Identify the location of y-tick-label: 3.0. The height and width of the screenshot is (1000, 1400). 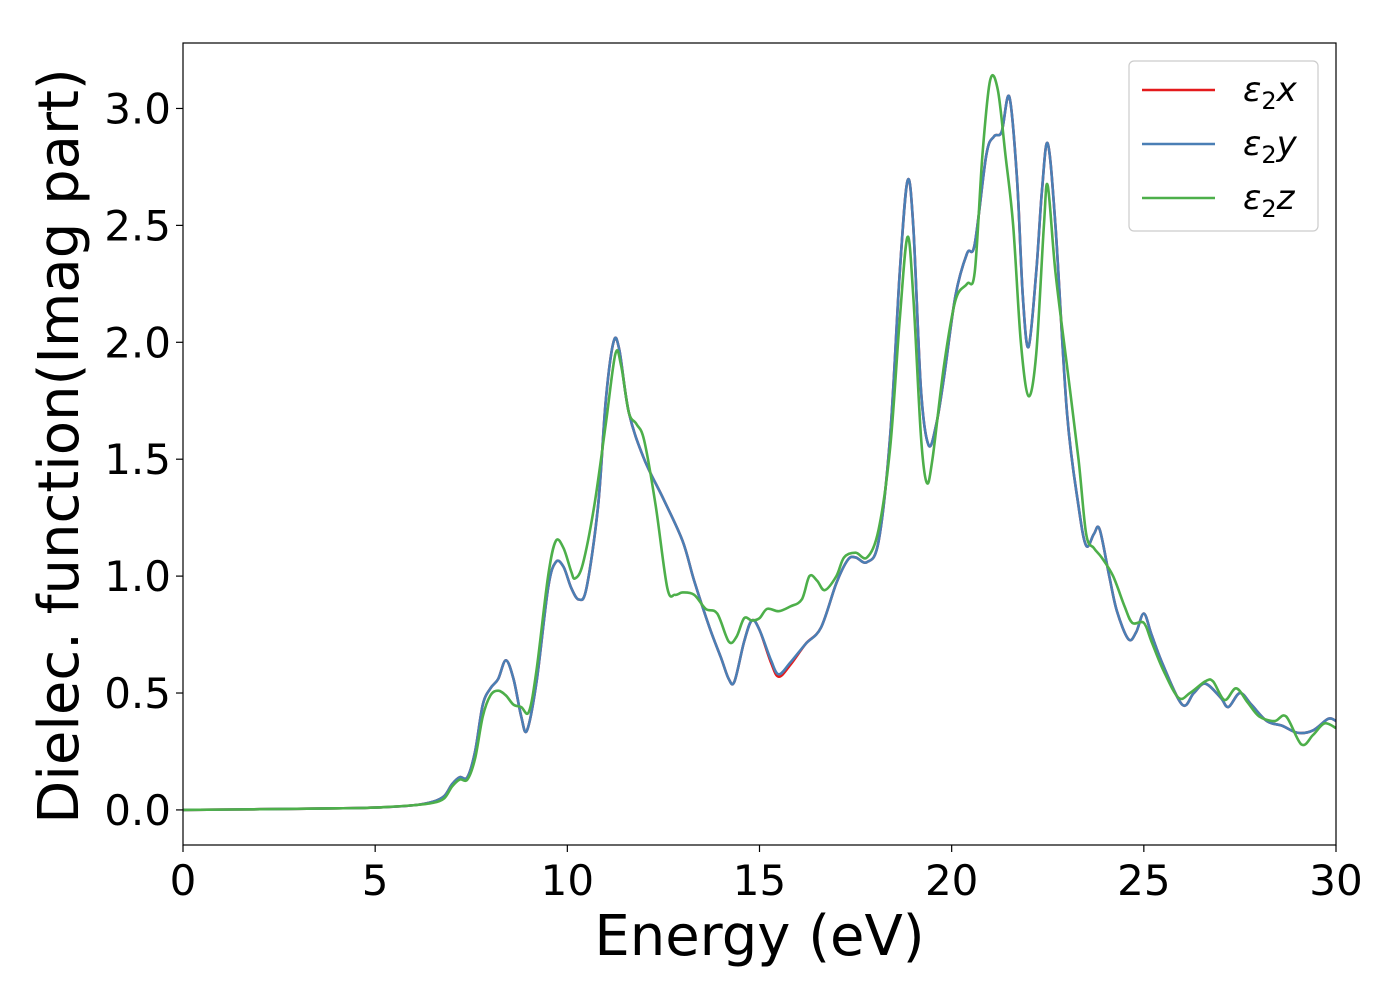
(137, 108).